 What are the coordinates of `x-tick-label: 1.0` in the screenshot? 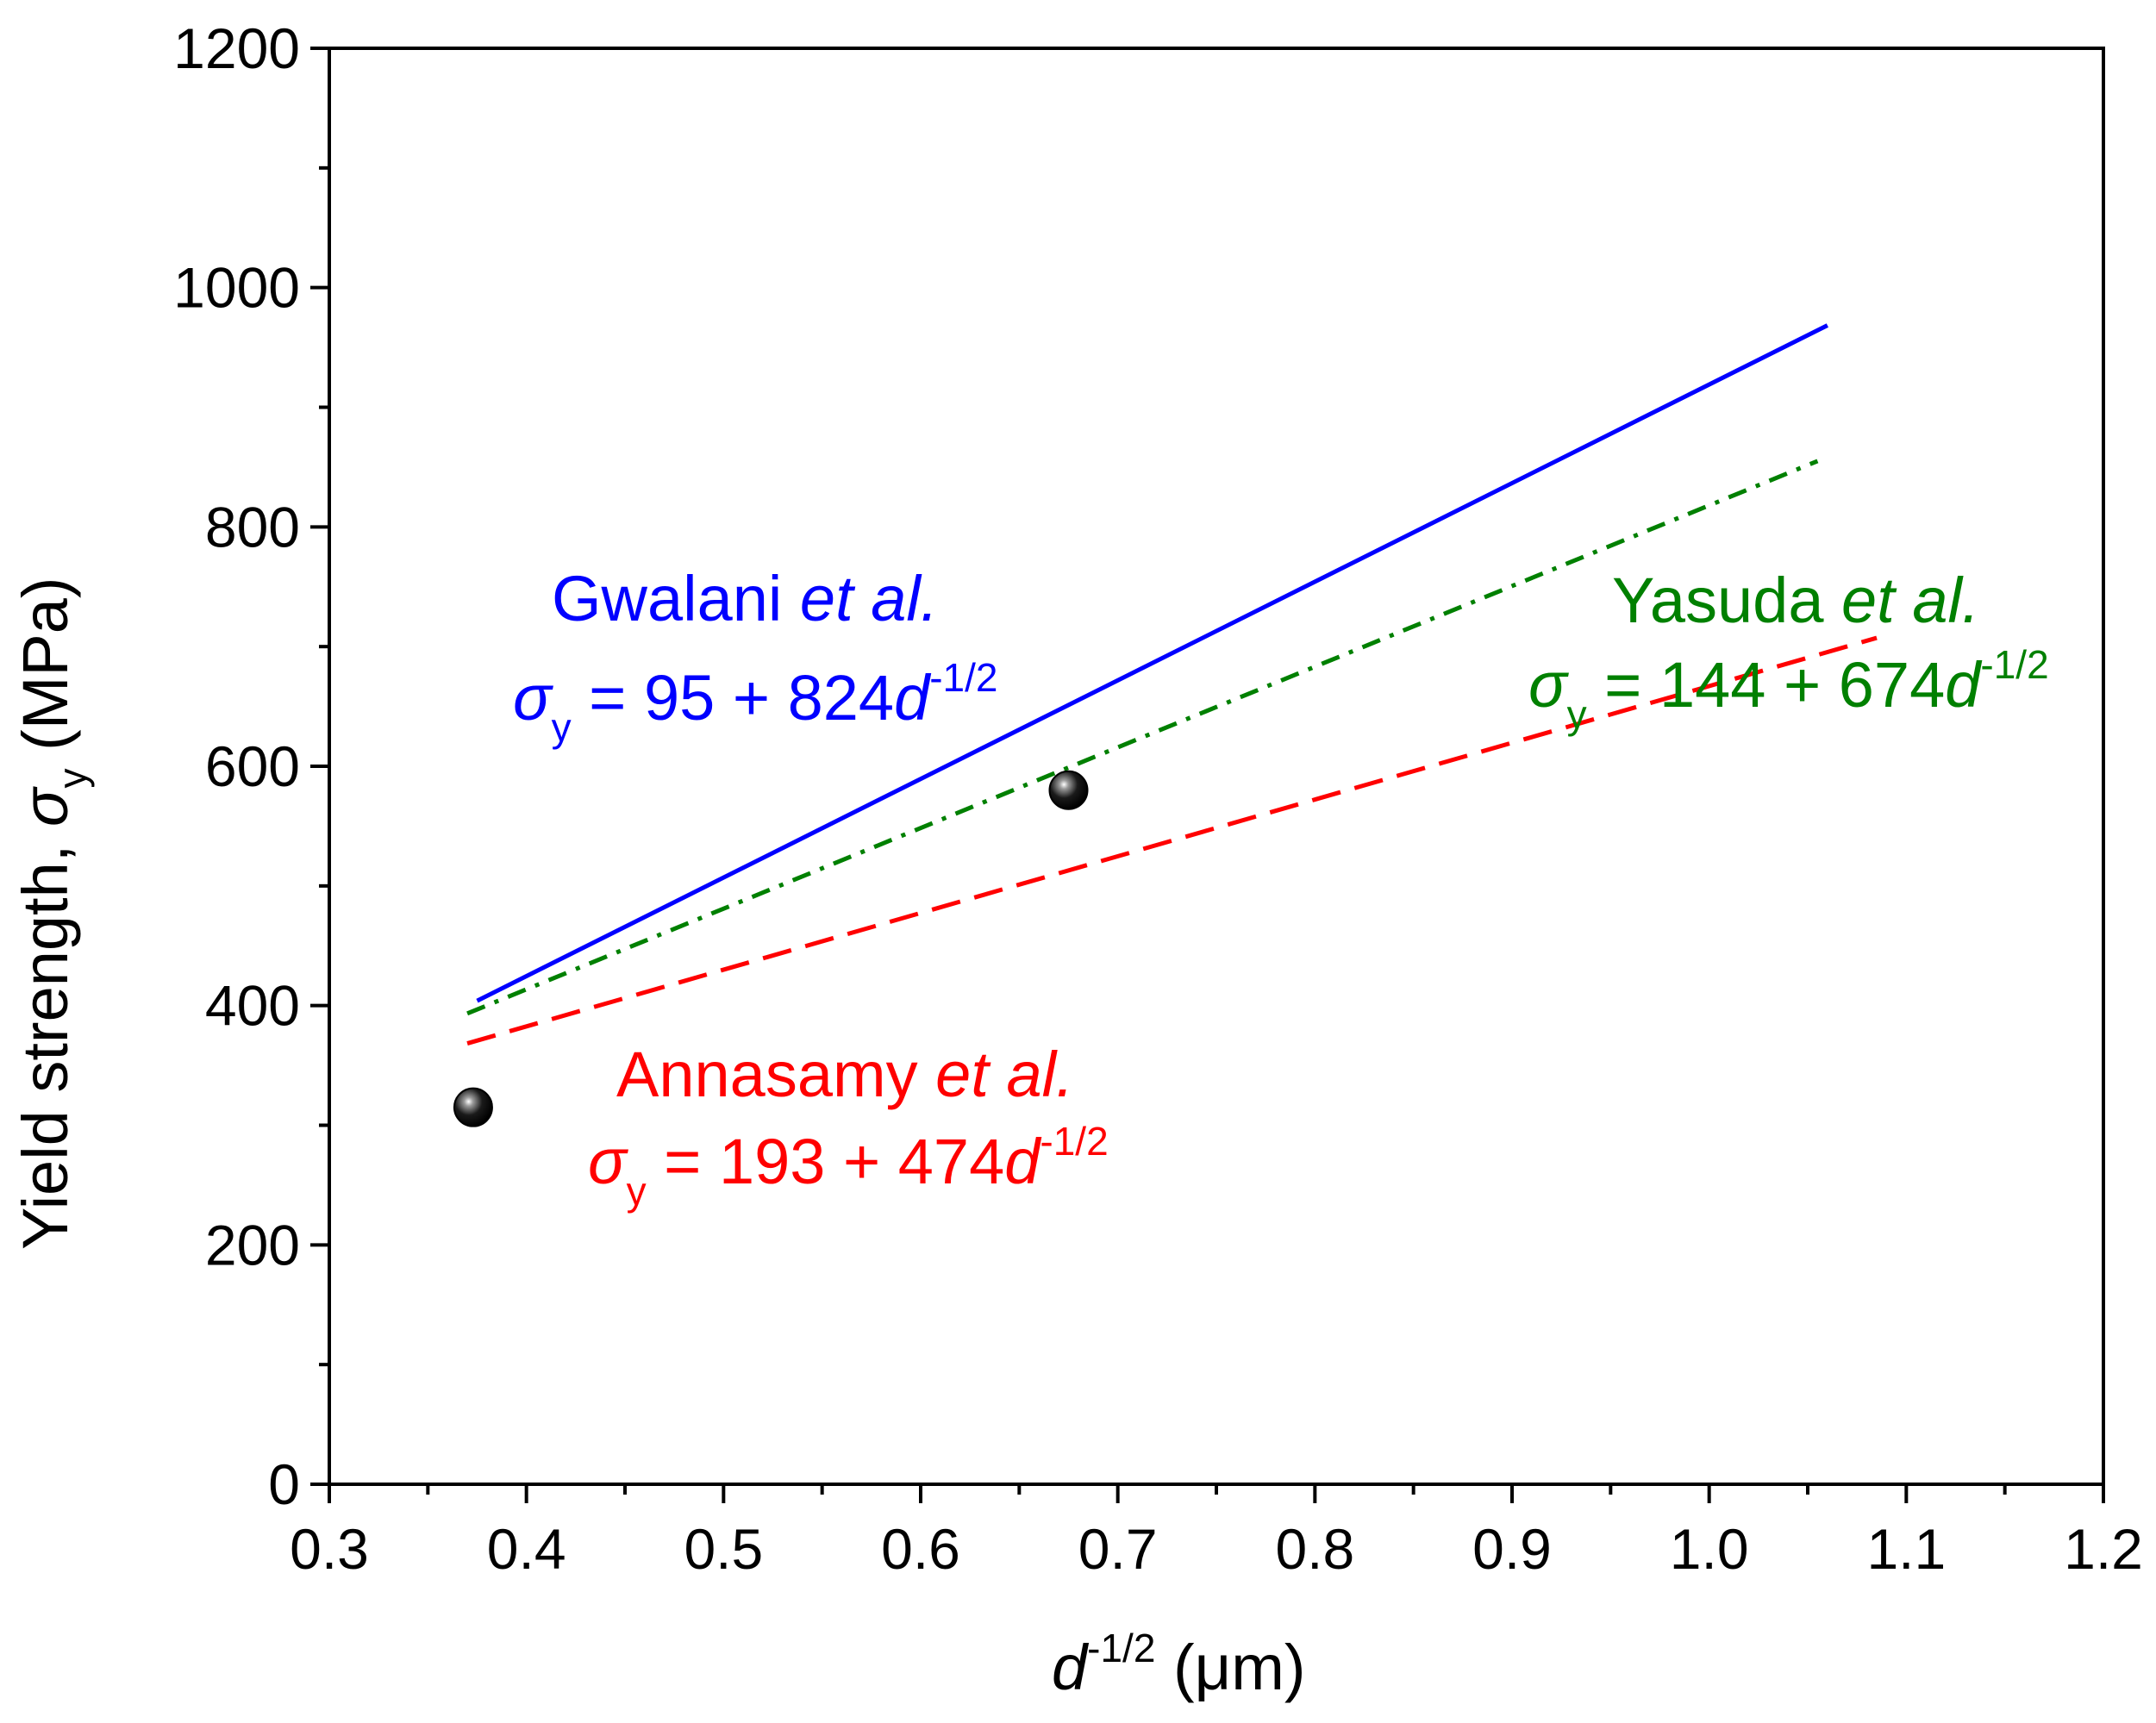 It's located at (1709, 1549).